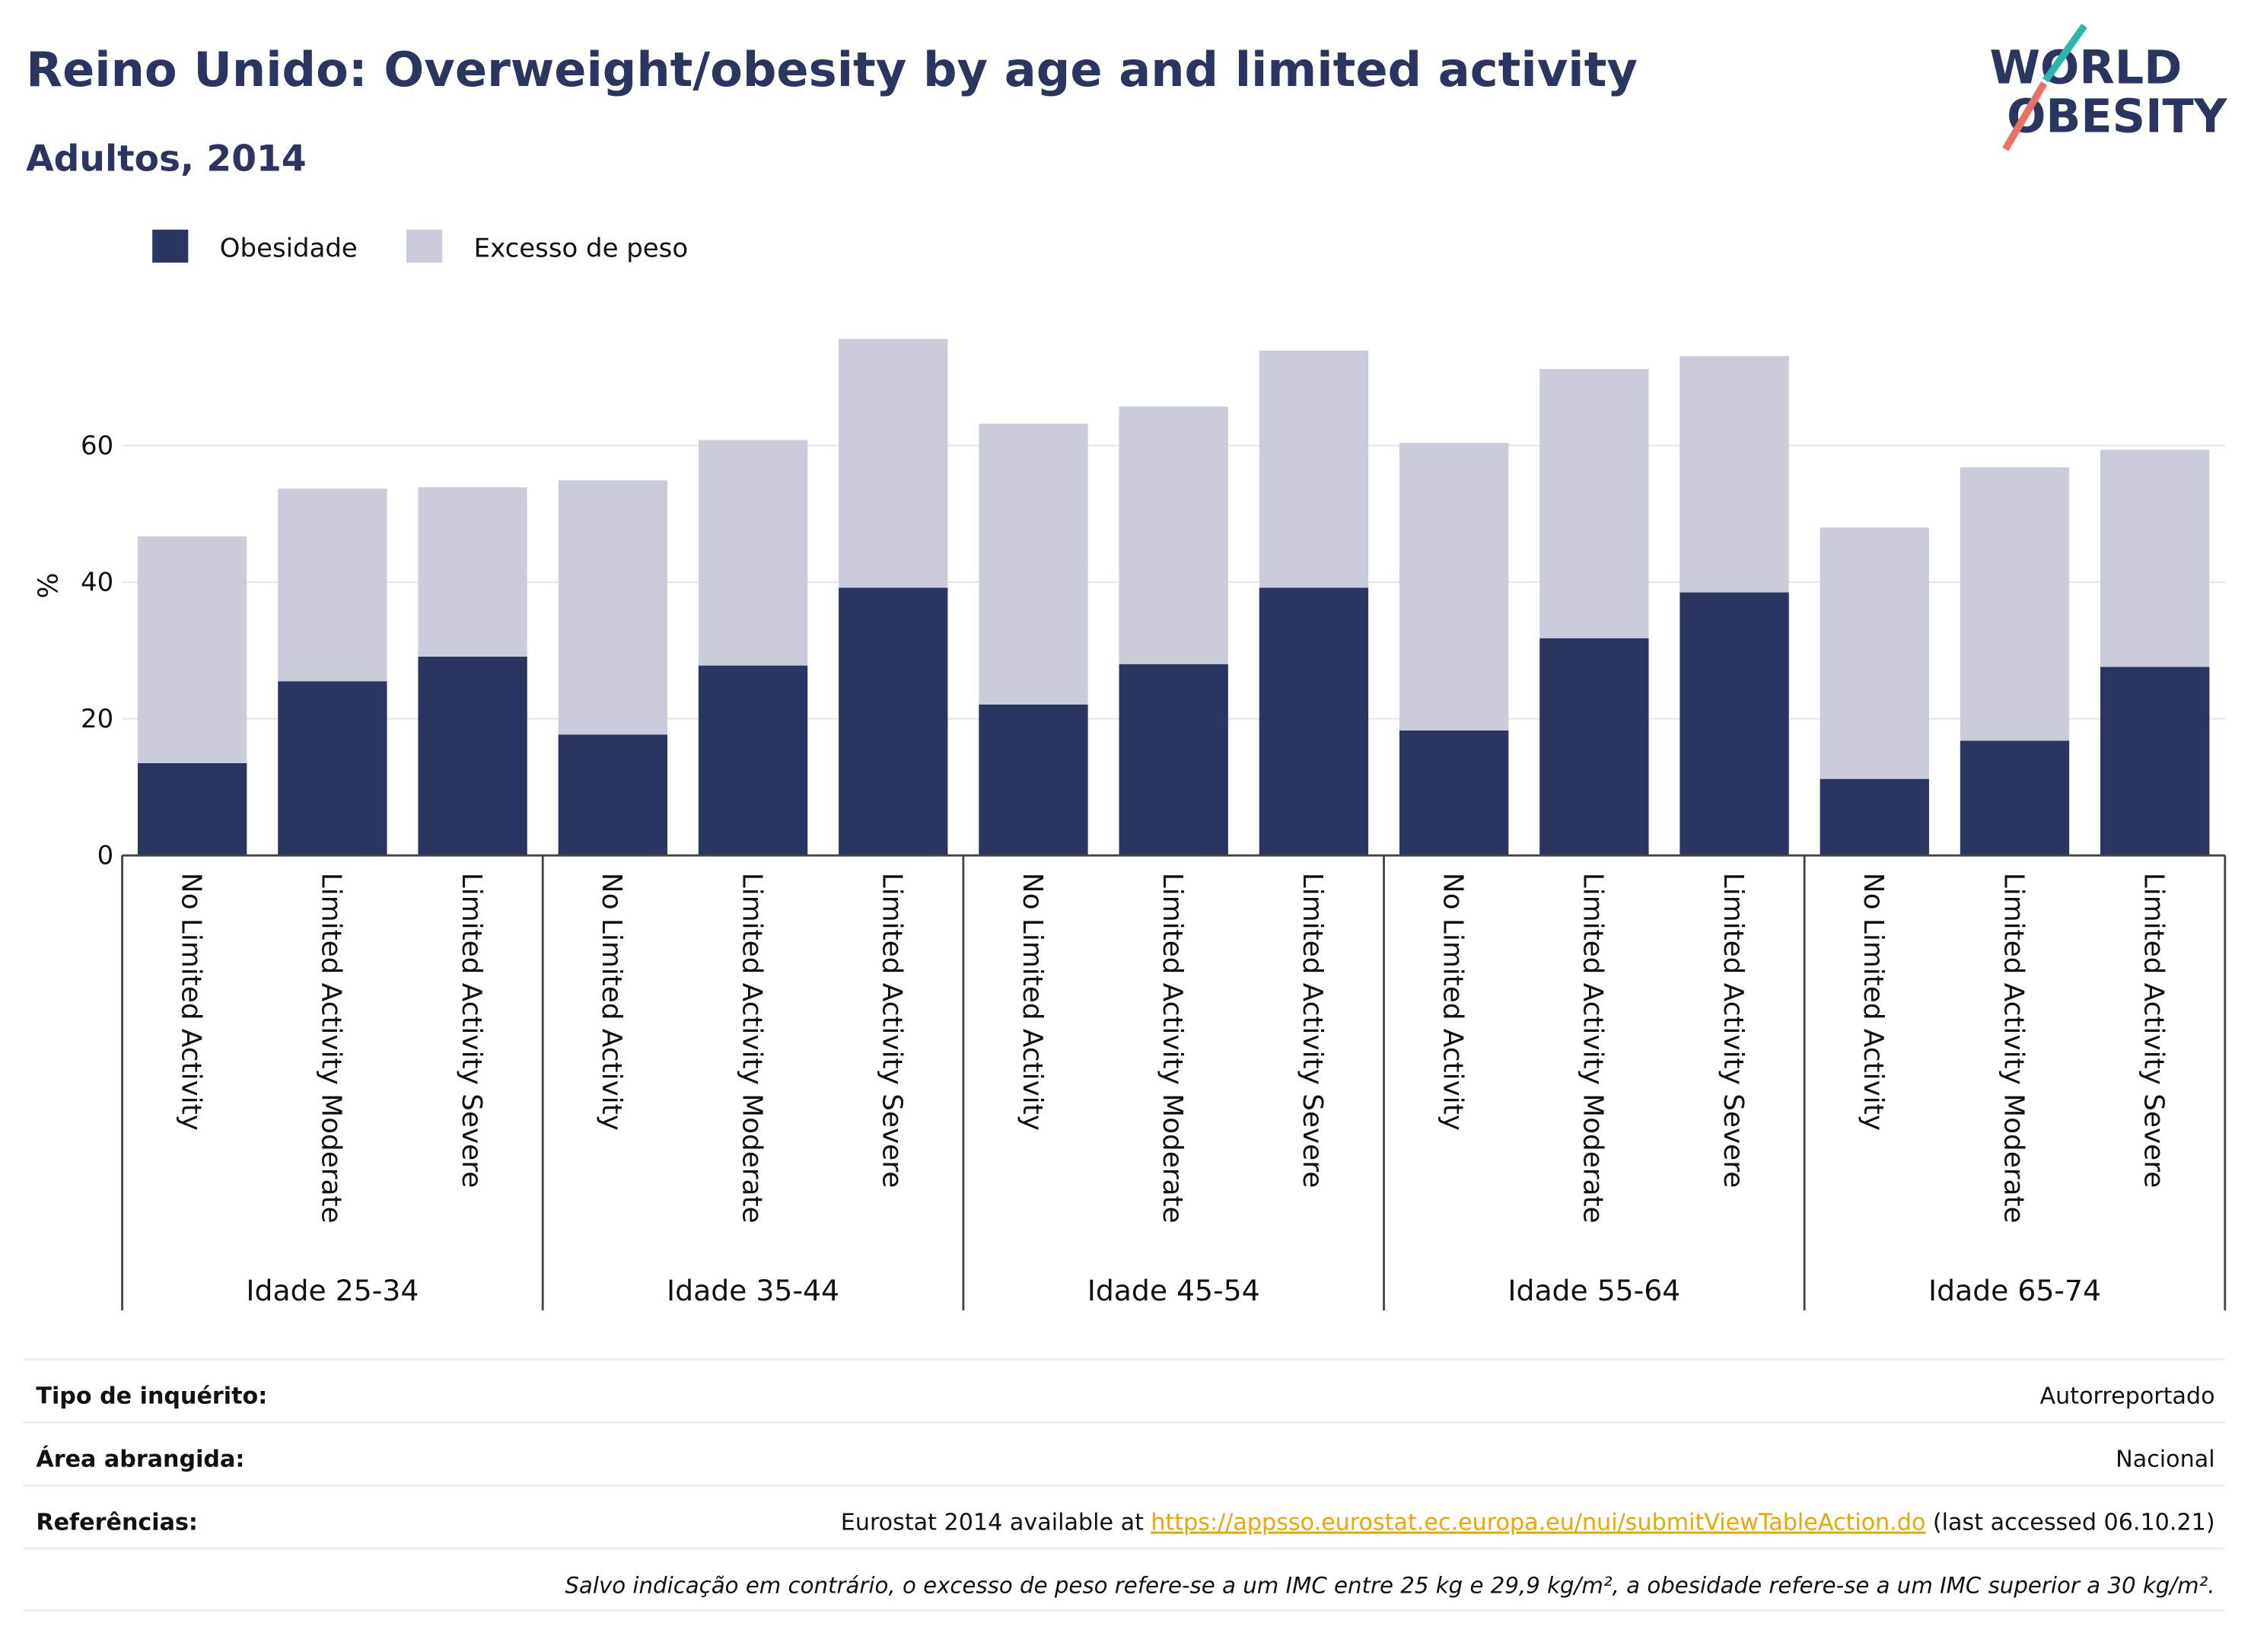 The height and width of the screenshot is (1652, 2251). What do you see at coordinates (289, 249) in the screenshot?
I see `legend-label: Obesidade` at bounding box center [289, 249].